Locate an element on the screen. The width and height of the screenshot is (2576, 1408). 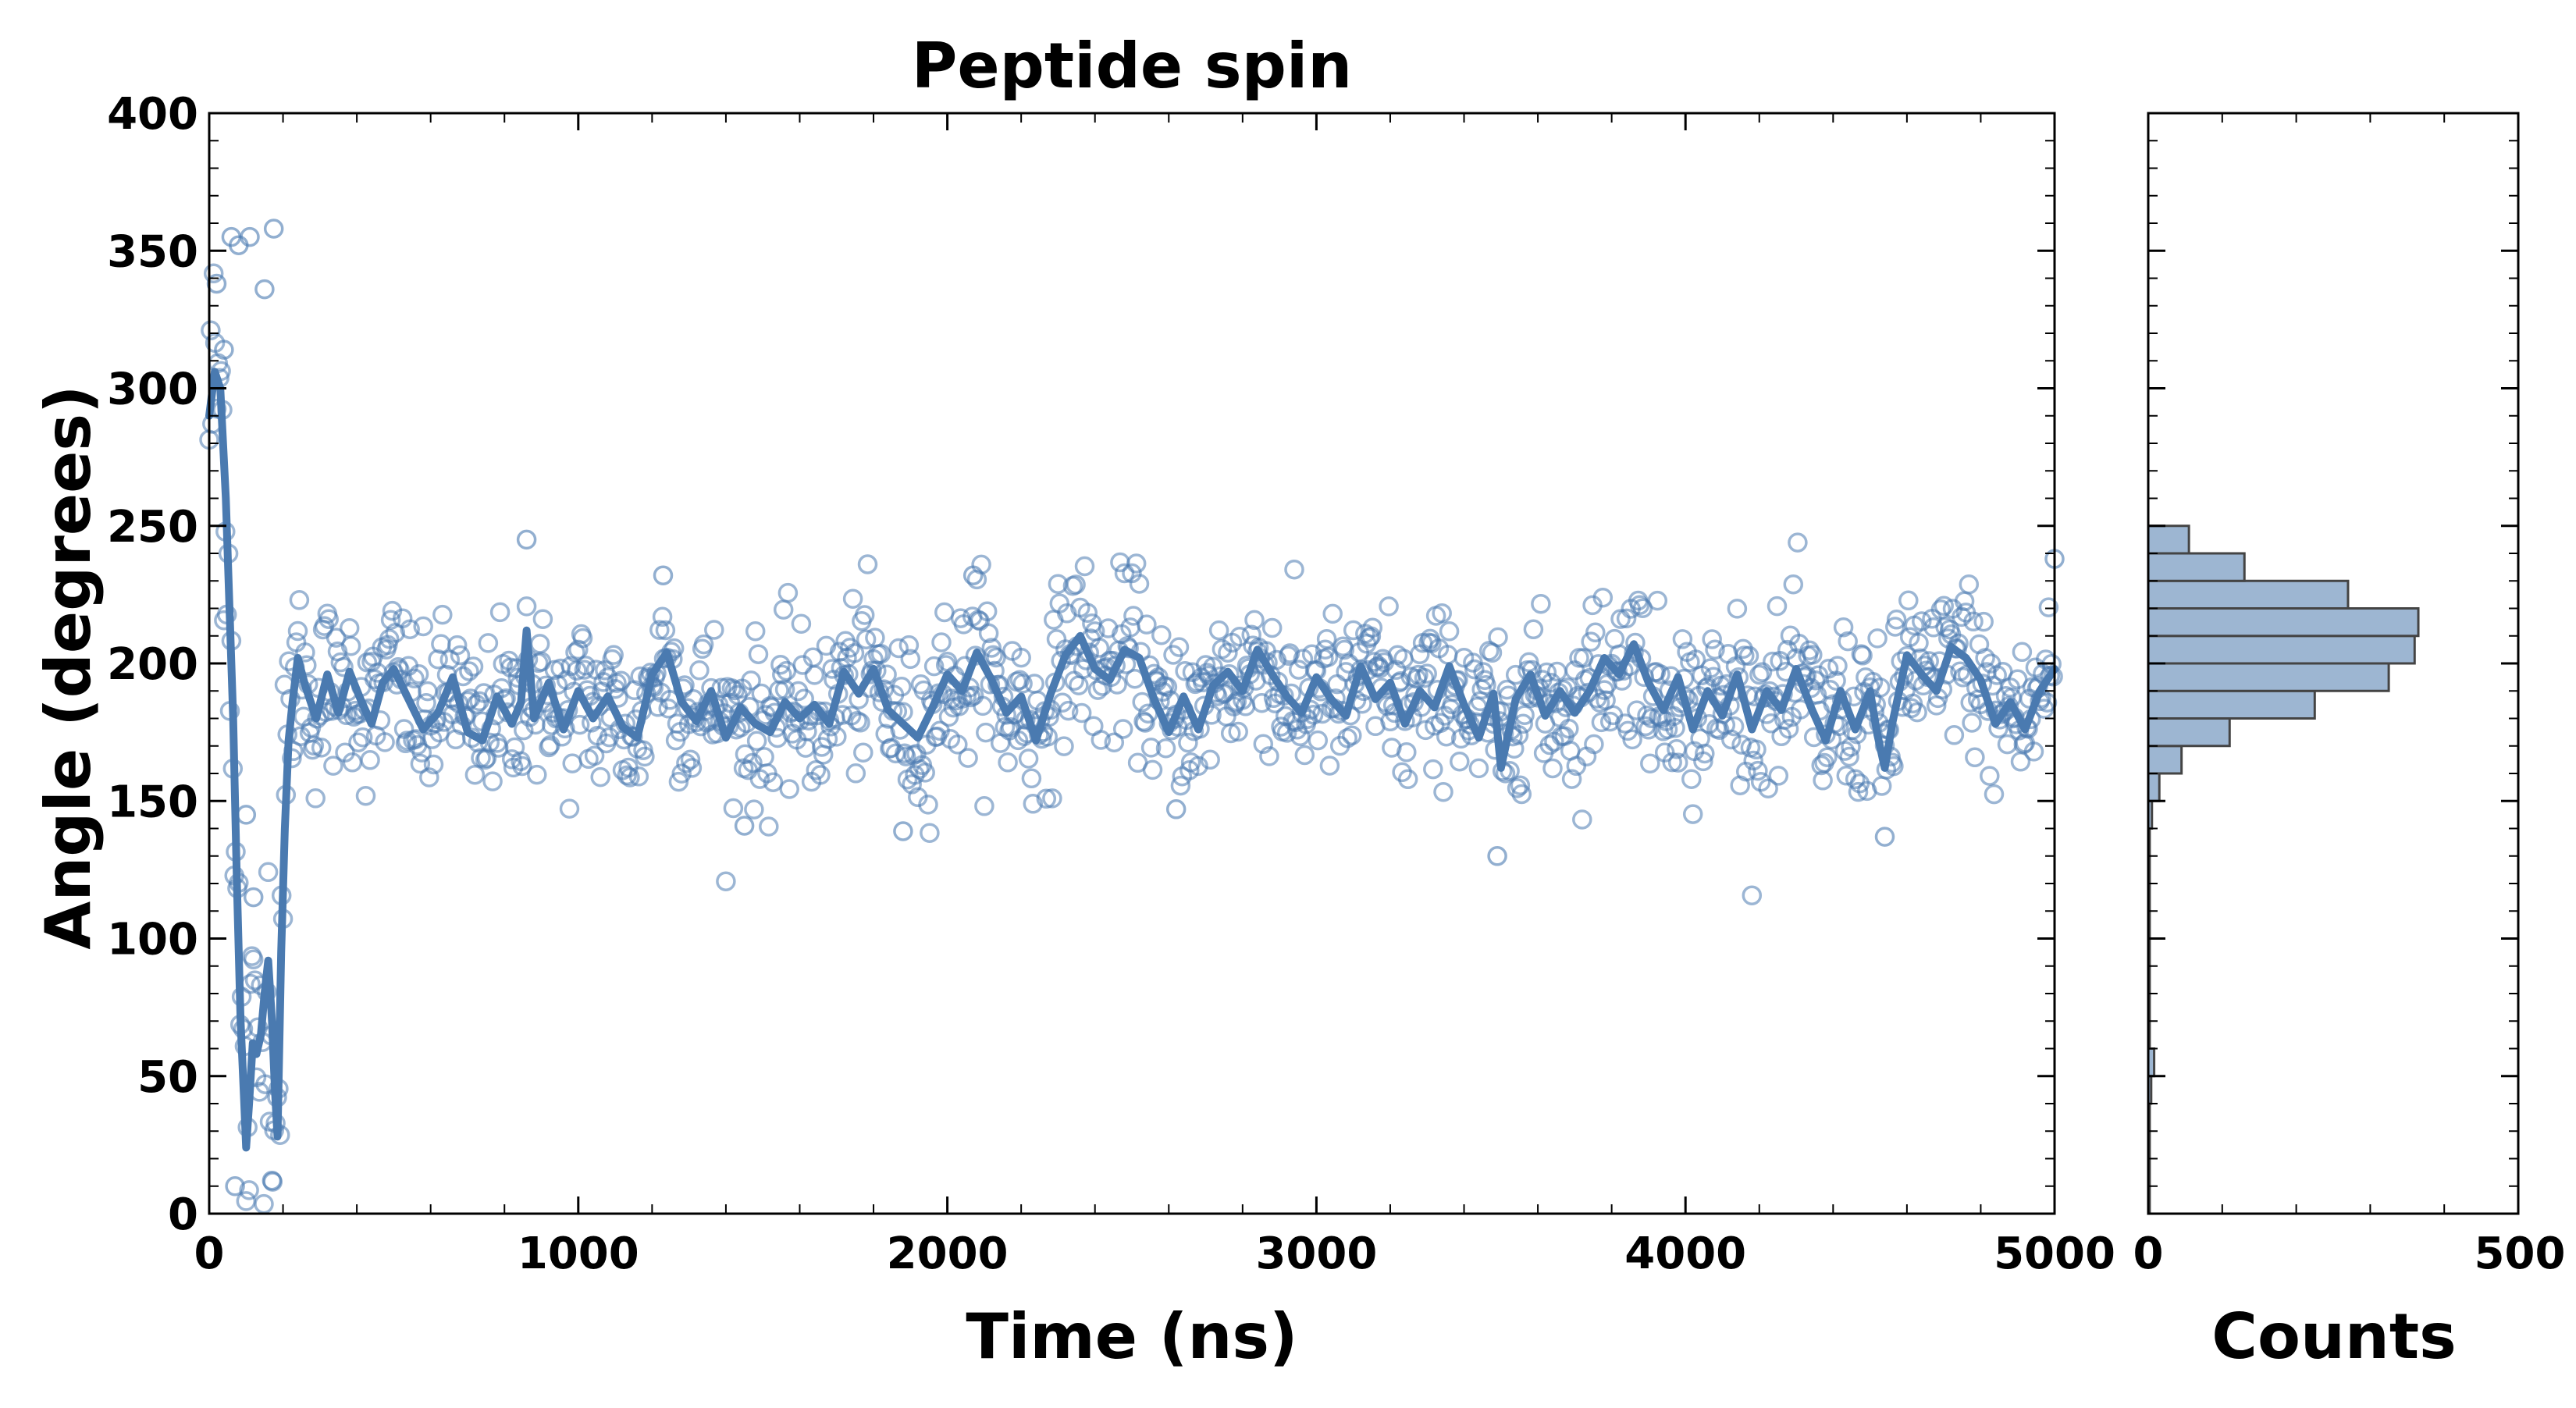
y-tick-label: 100 is located at coordinates (152, 940).